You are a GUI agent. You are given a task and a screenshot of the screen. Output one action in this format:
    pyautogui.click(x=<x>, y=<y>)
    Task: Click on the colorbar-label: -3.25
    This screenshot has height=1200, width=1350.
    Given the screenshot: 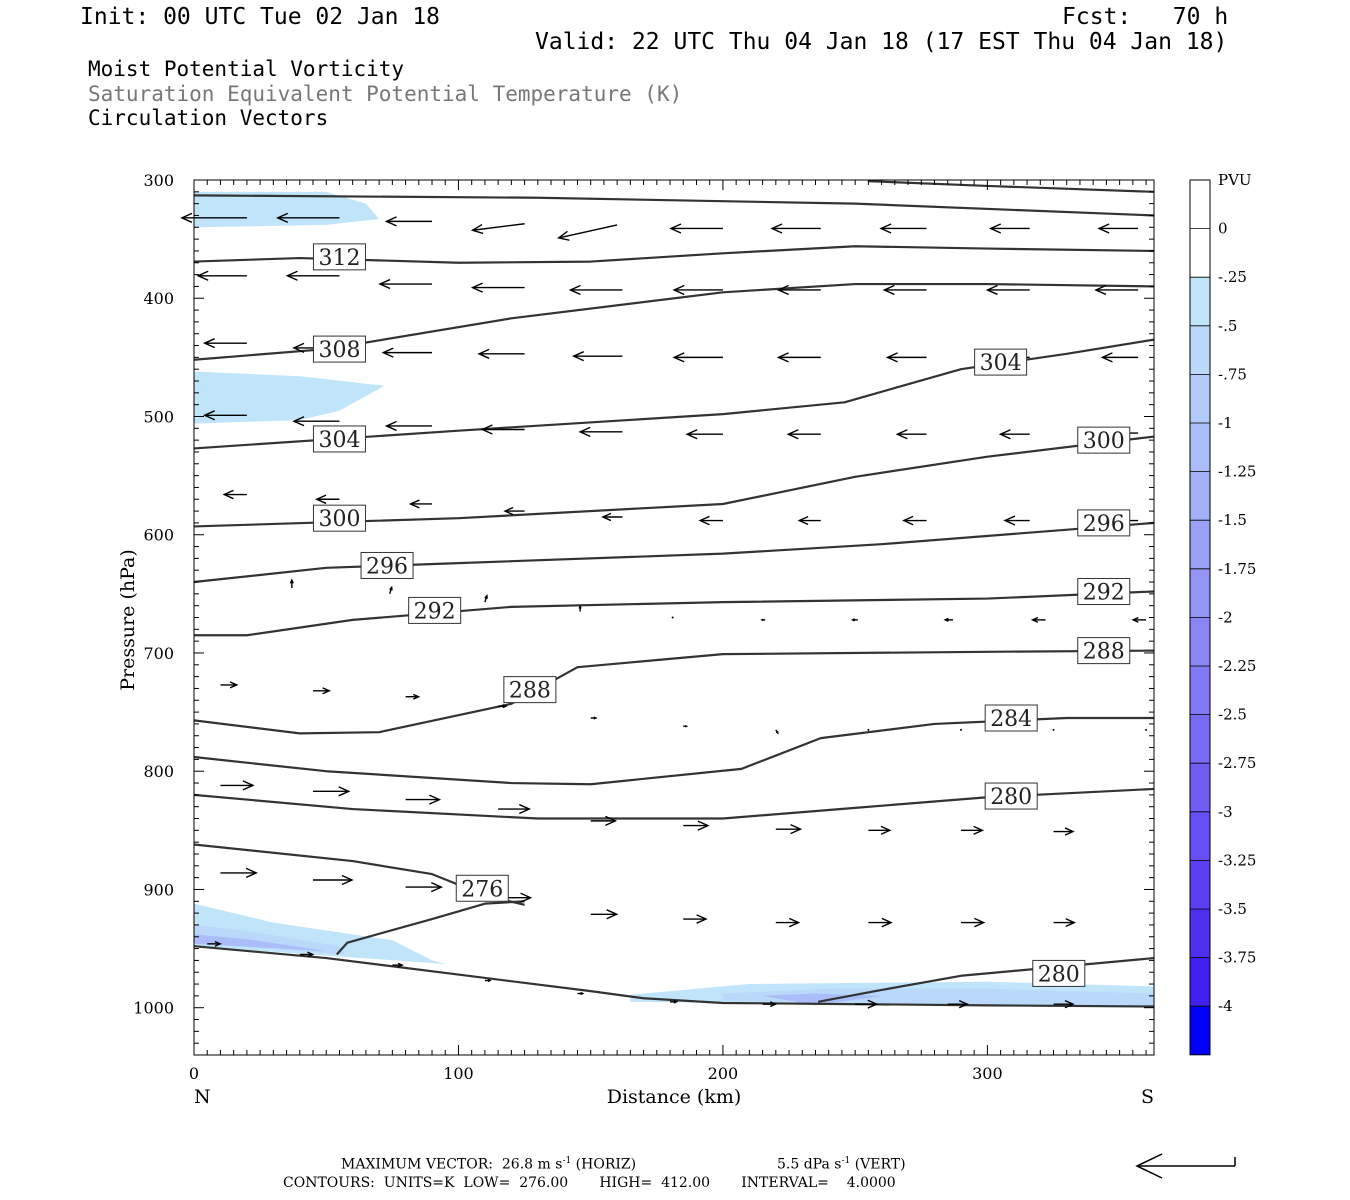 What is the action you would take?
    pyautogui.click(x=1237, y=860)
    